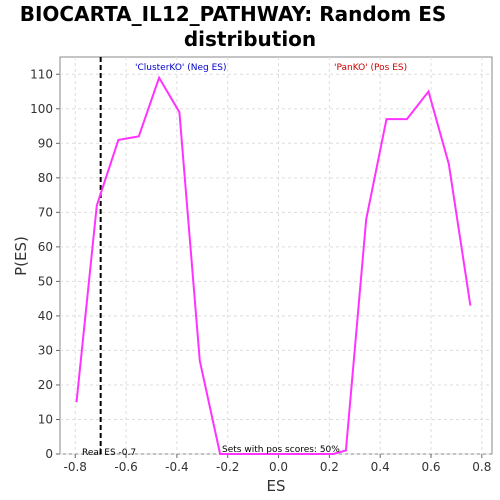 Image resolution: width=500 pixels, height=500 pixels. Describe the element at coordinates (380, 467) in the screenshot. I see `x-tick-label: 0.4` at that location.